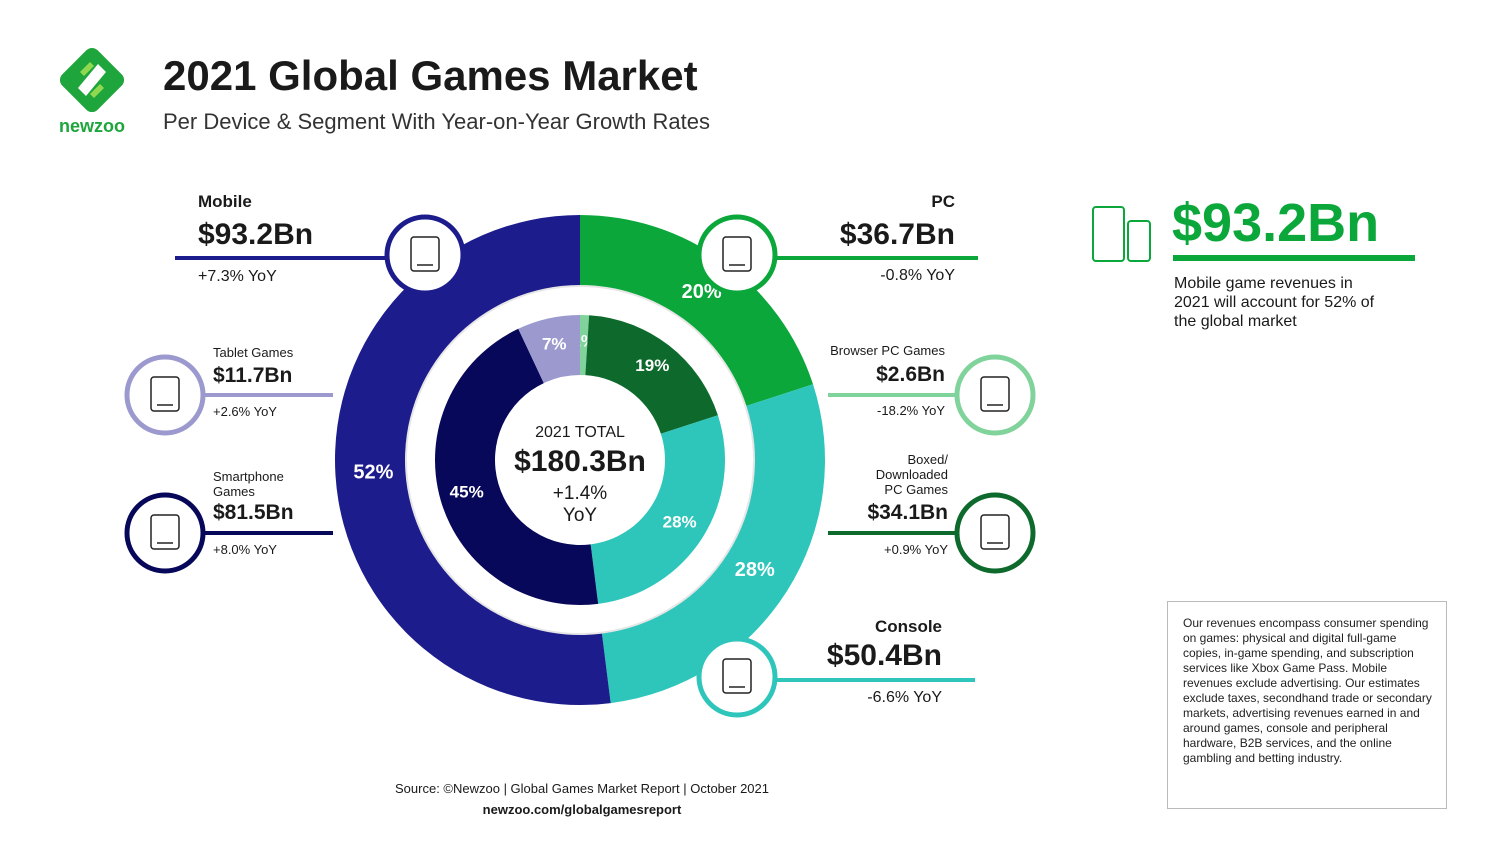 The image size is (1500, 844). What do you see at coordinates (652, 365) in the screenshot?
I see `segment-label: 19%` at bounding box center [652, 365].